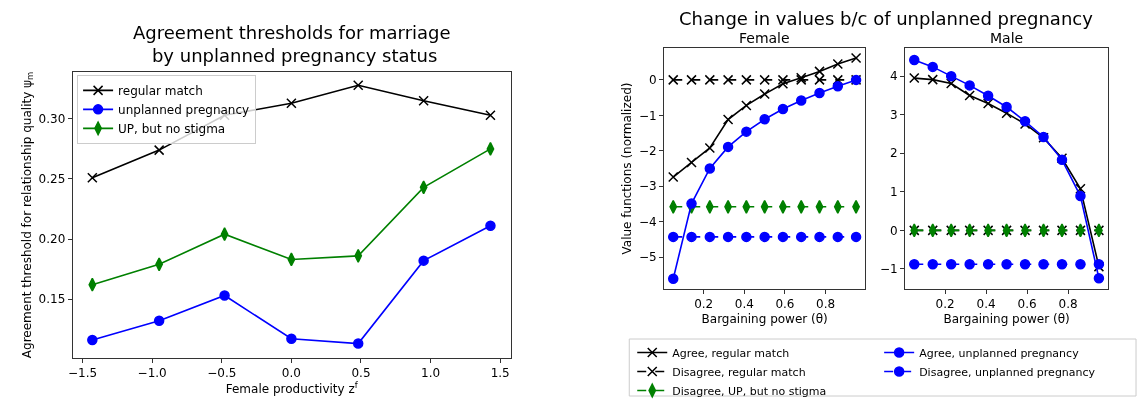 This screenshot has width=1141, height=407. I want to click on x-tick-label: 0.0, so click(291, 373).